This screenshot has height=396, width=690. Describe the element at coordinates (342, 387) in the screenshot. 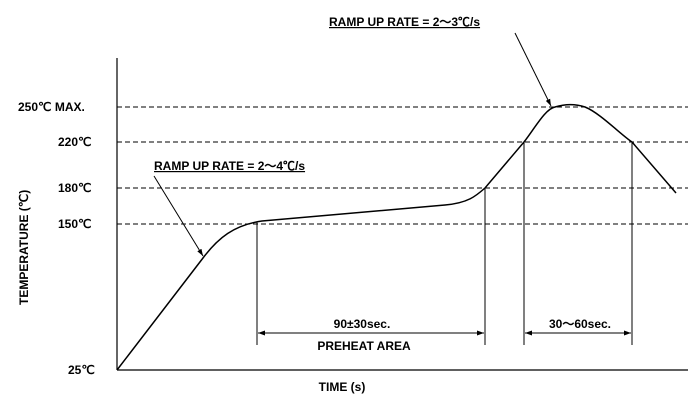

I see `x-axis-title: TIME (s)` at that location.